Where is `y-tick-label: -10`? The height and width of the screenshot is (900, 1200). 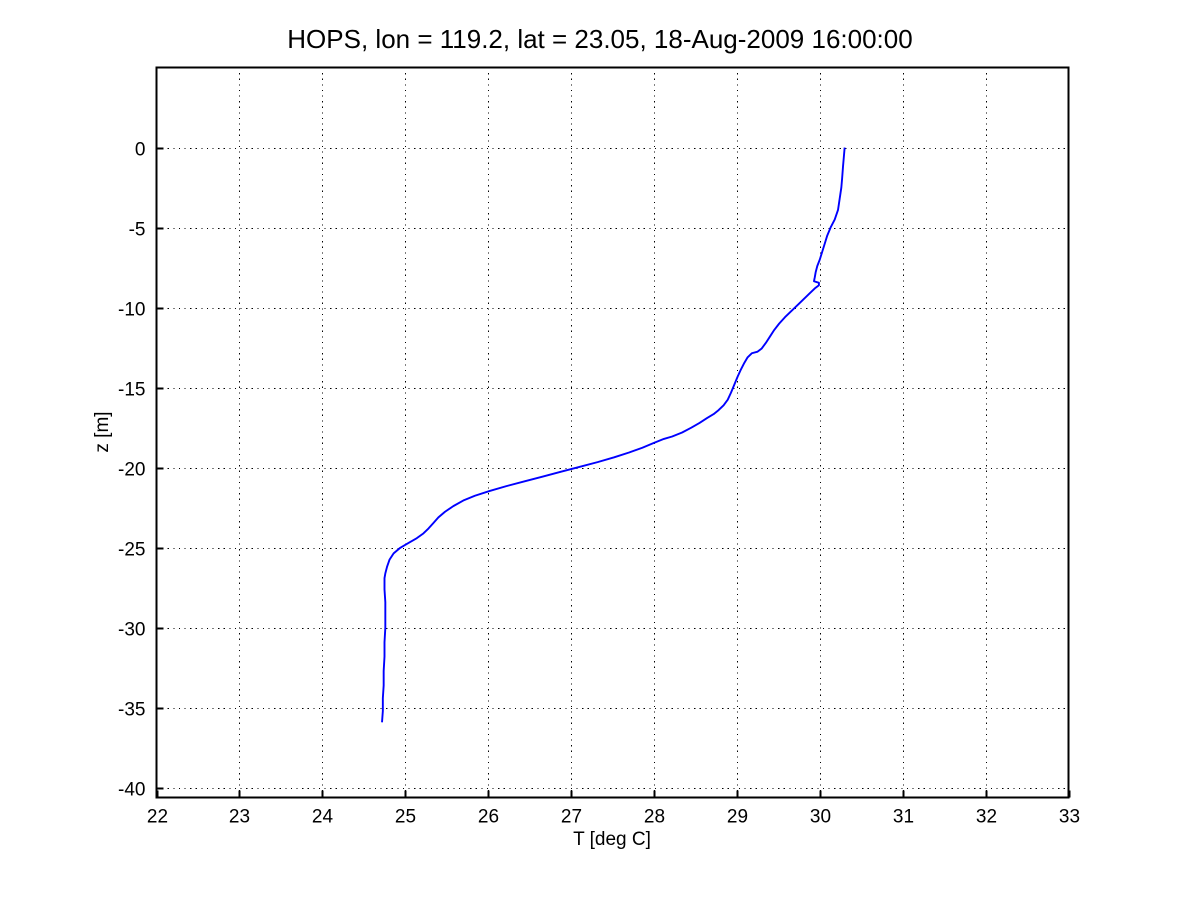
y-tick-label: -10 is located at coordinates (131, 310).